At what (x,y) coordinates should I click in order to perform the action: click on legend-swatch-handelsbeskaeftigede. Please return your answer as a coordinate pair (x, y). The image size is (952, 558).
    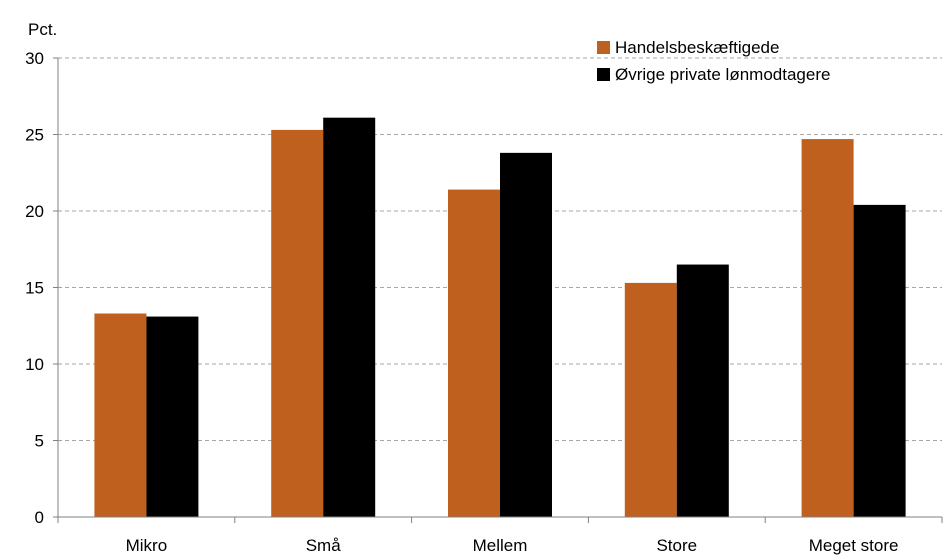
    Looking at the image, I should click on (603, 47).